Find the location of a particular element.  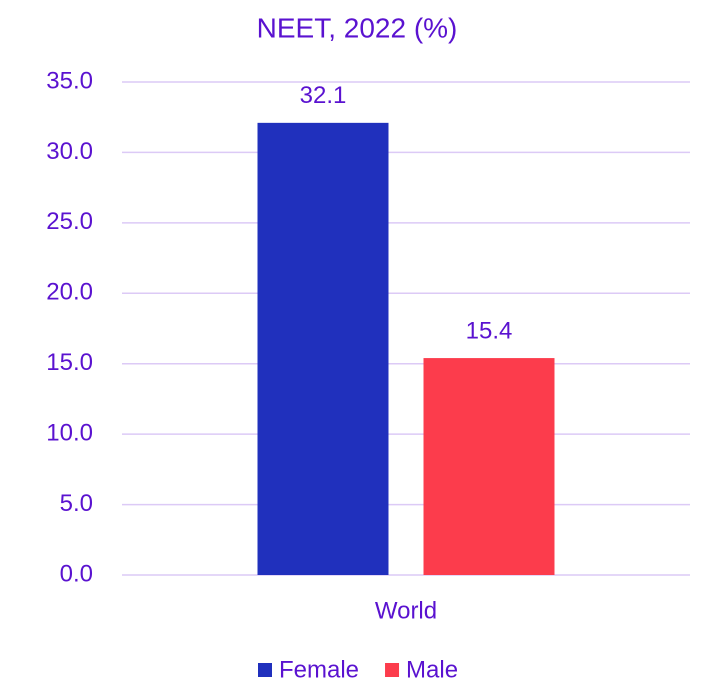

x-tick-label: World is located at coordinates (406, 610).